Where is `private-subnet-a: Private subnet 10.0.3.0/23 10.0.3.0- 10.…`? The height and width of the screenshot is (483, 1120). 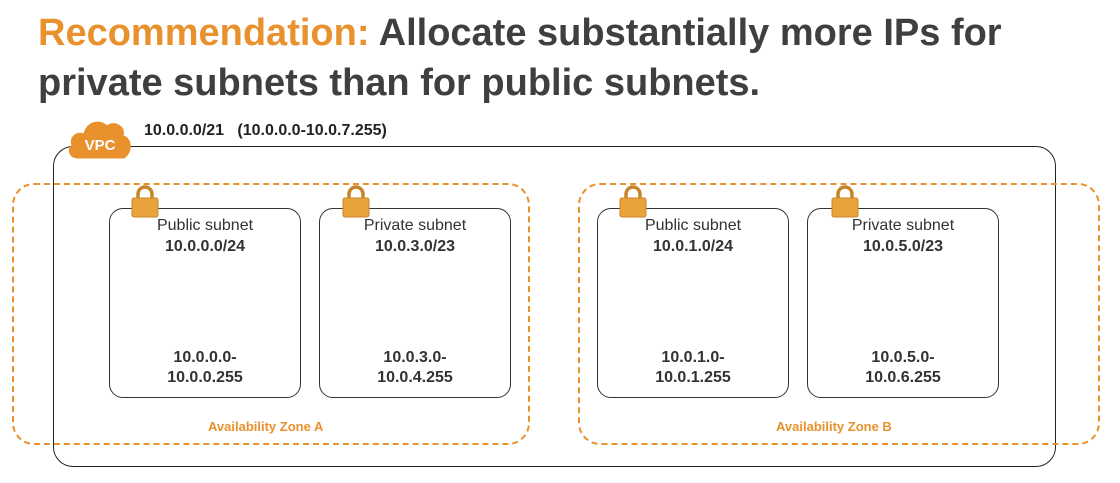
private-subnet-a: Private subnet 10.0.3.0/23 10.0.3.0- 10.… is located at coordinates (415, 303).